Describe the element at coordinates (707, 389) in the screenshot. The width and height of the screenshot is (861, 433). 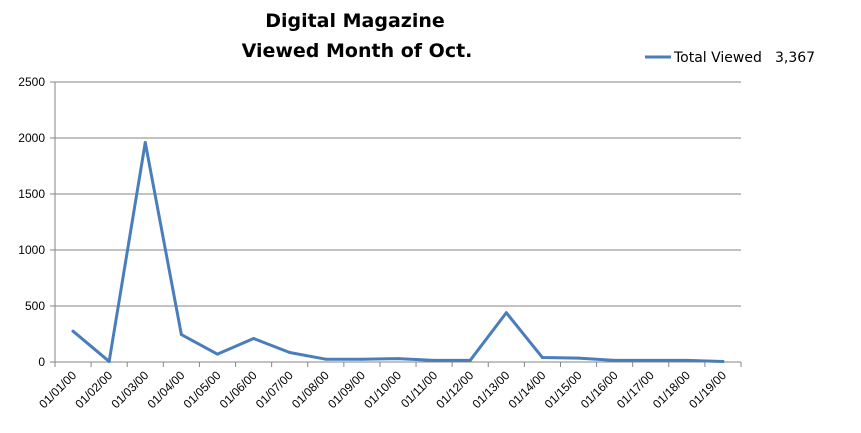
I see `x-tick-label: 01/19/00` at that location.